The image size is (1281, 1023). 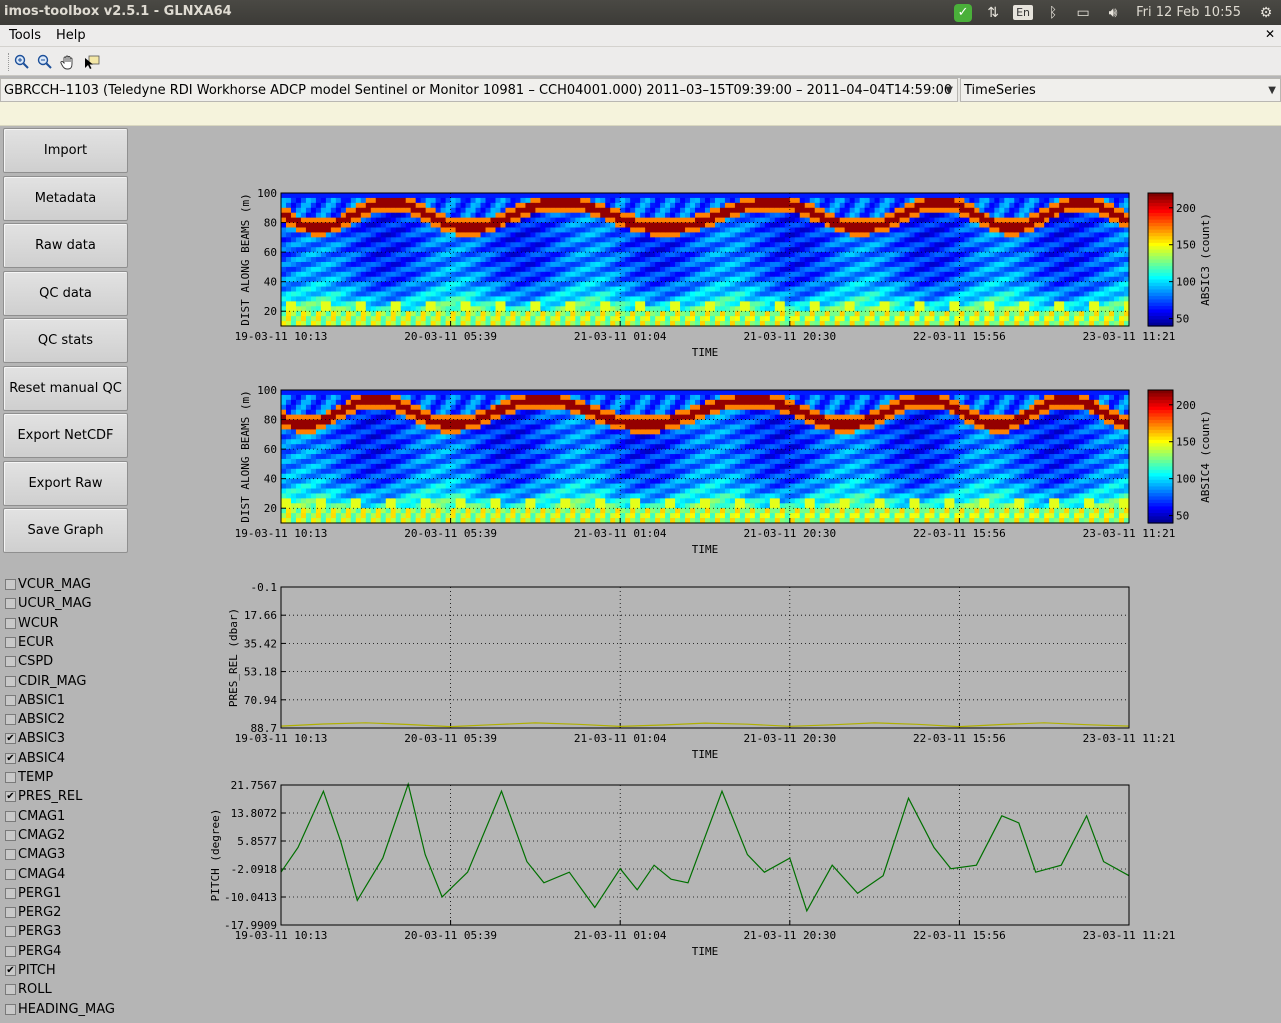 I want to click on zoom-out-icon, so click(x=45, y=62).